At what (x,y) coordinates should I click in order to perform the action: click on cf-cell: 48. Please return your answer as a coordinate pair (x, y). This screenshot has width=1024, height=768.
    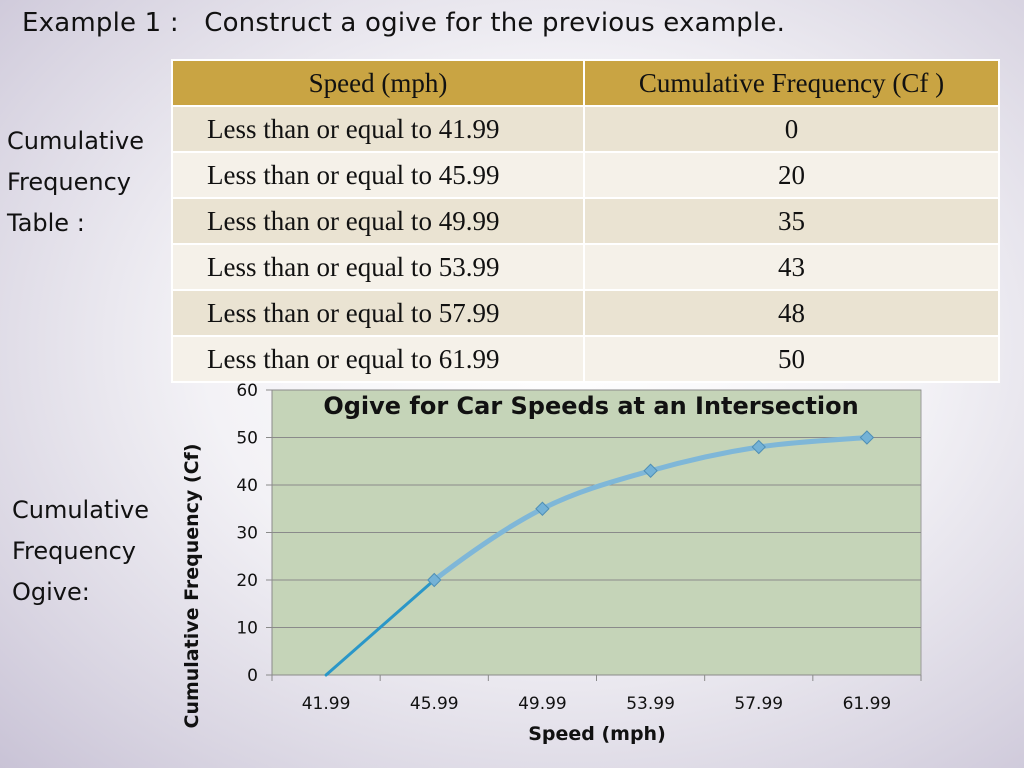
    Looking at the image, I should click on (791, 313).